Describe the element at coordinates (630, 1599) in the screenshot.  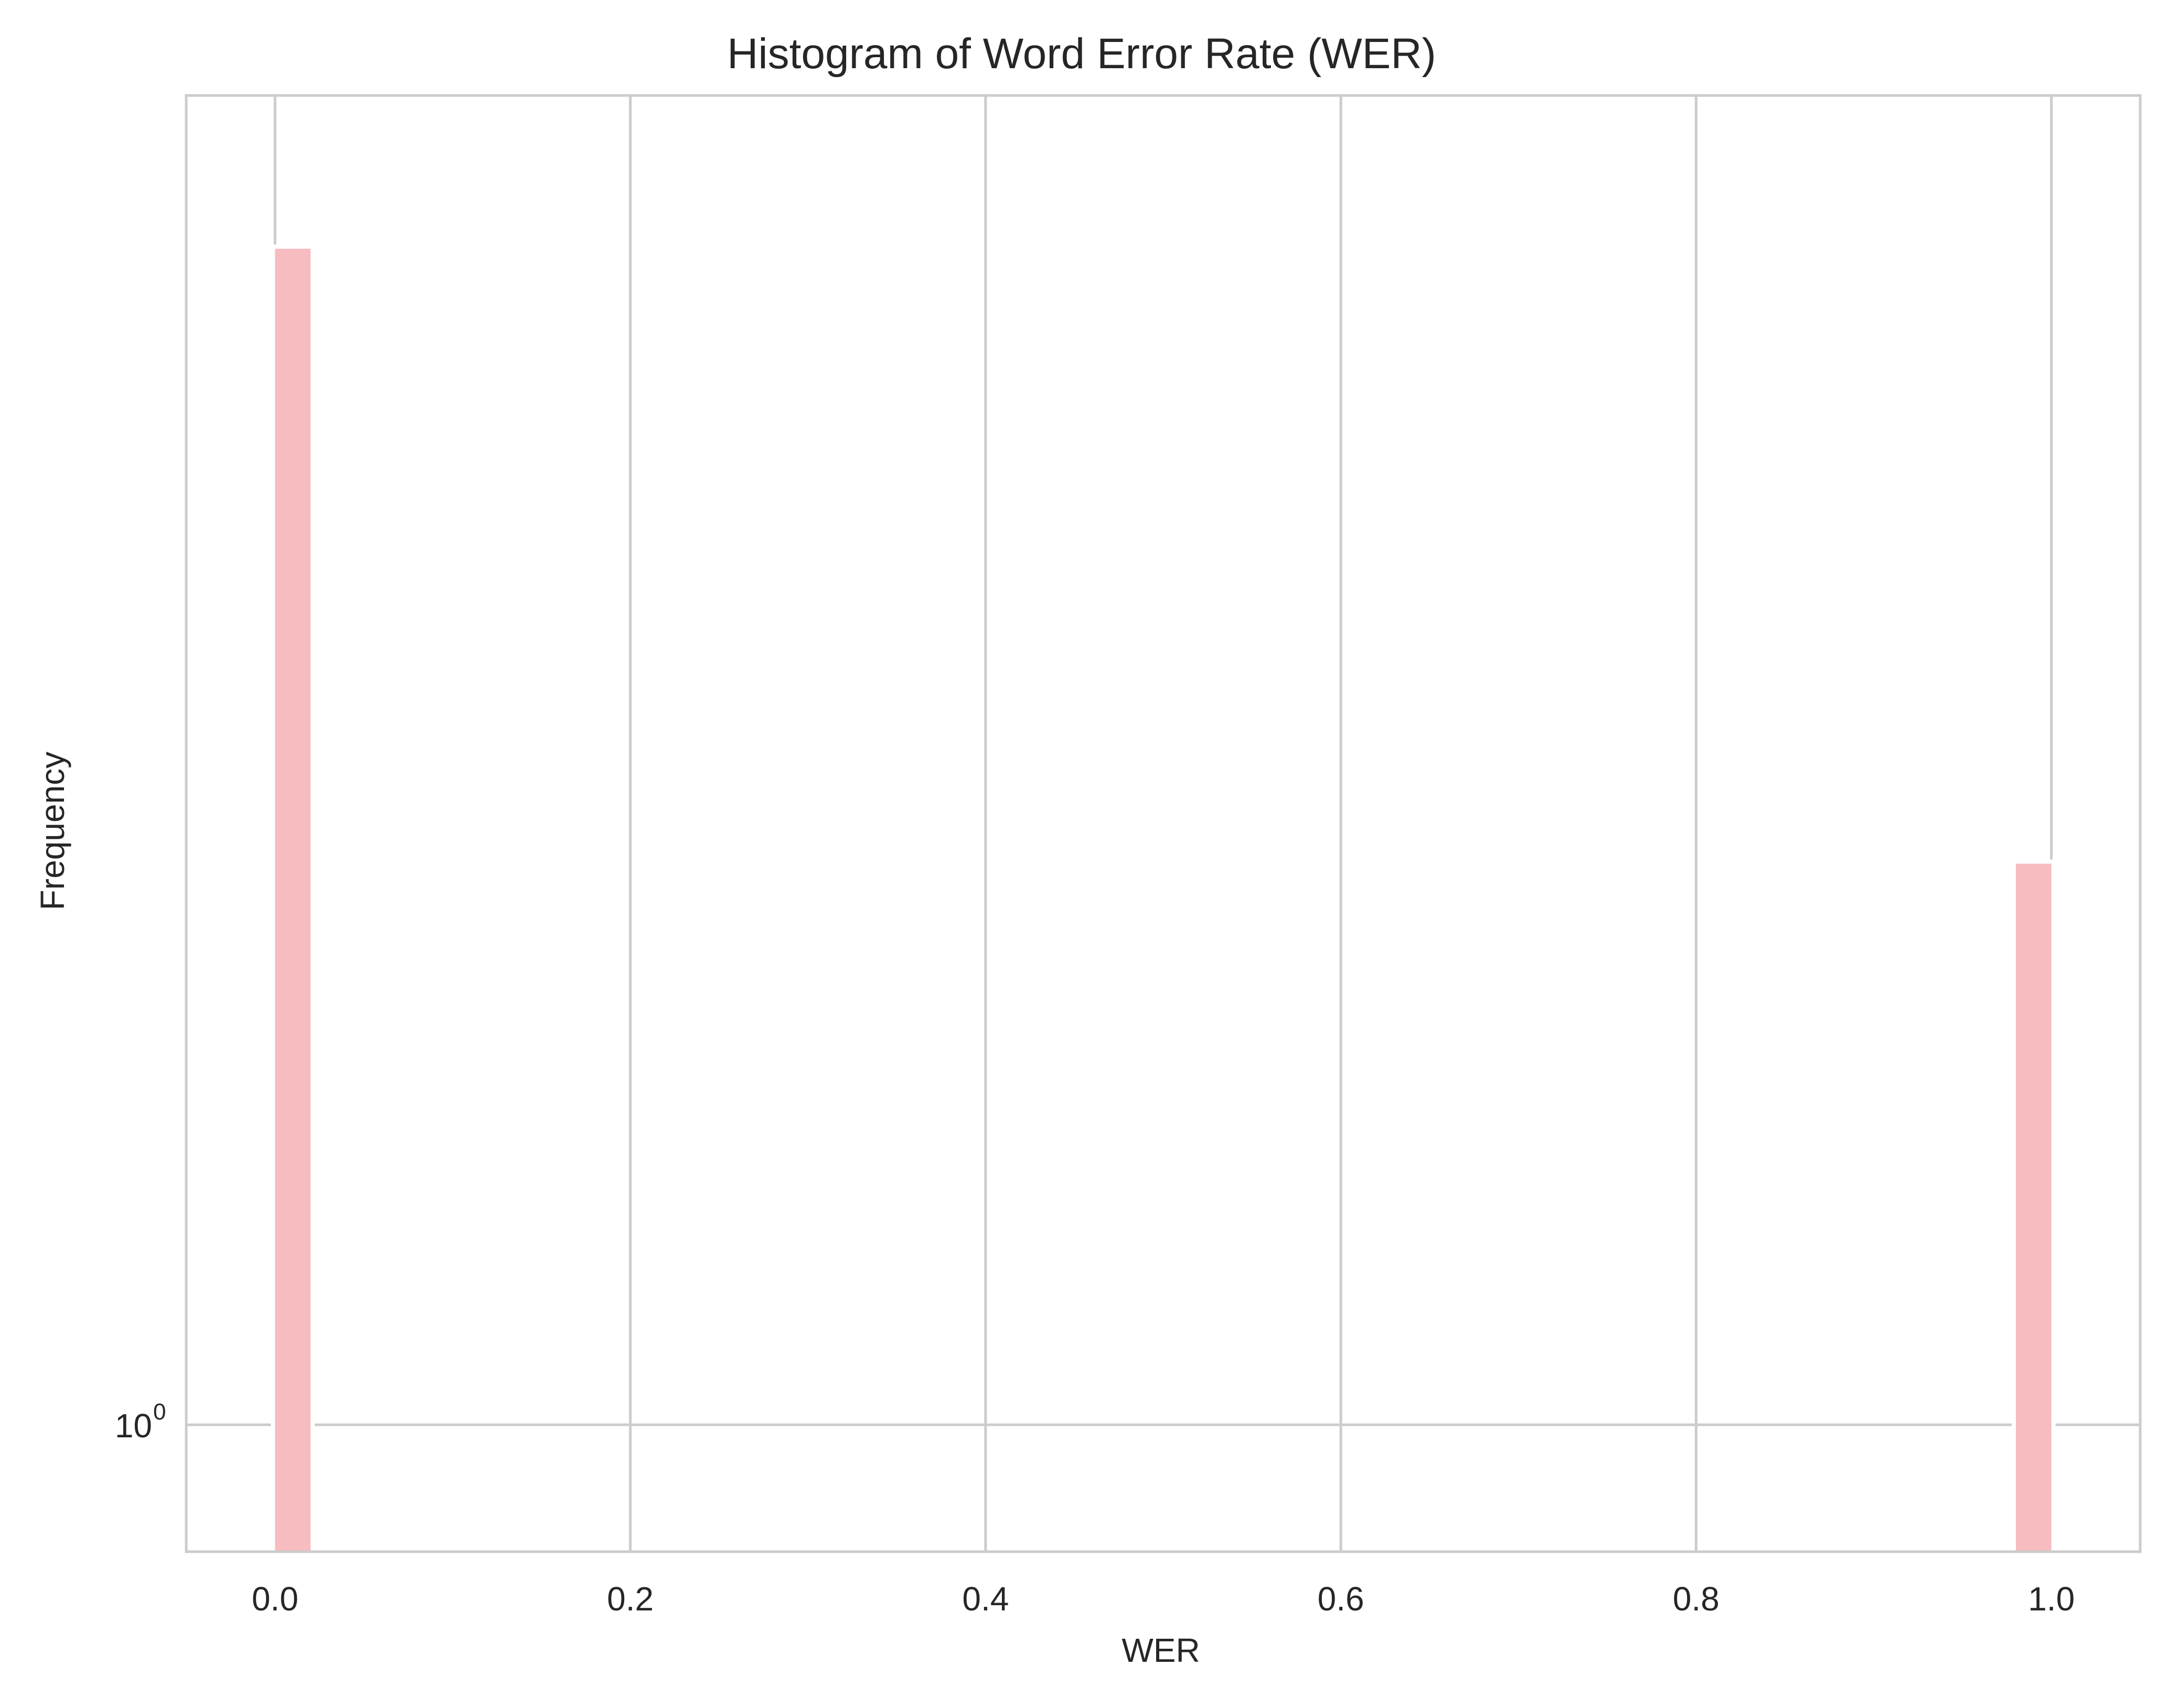
I see `x-tick-label: 0.2` at that location.